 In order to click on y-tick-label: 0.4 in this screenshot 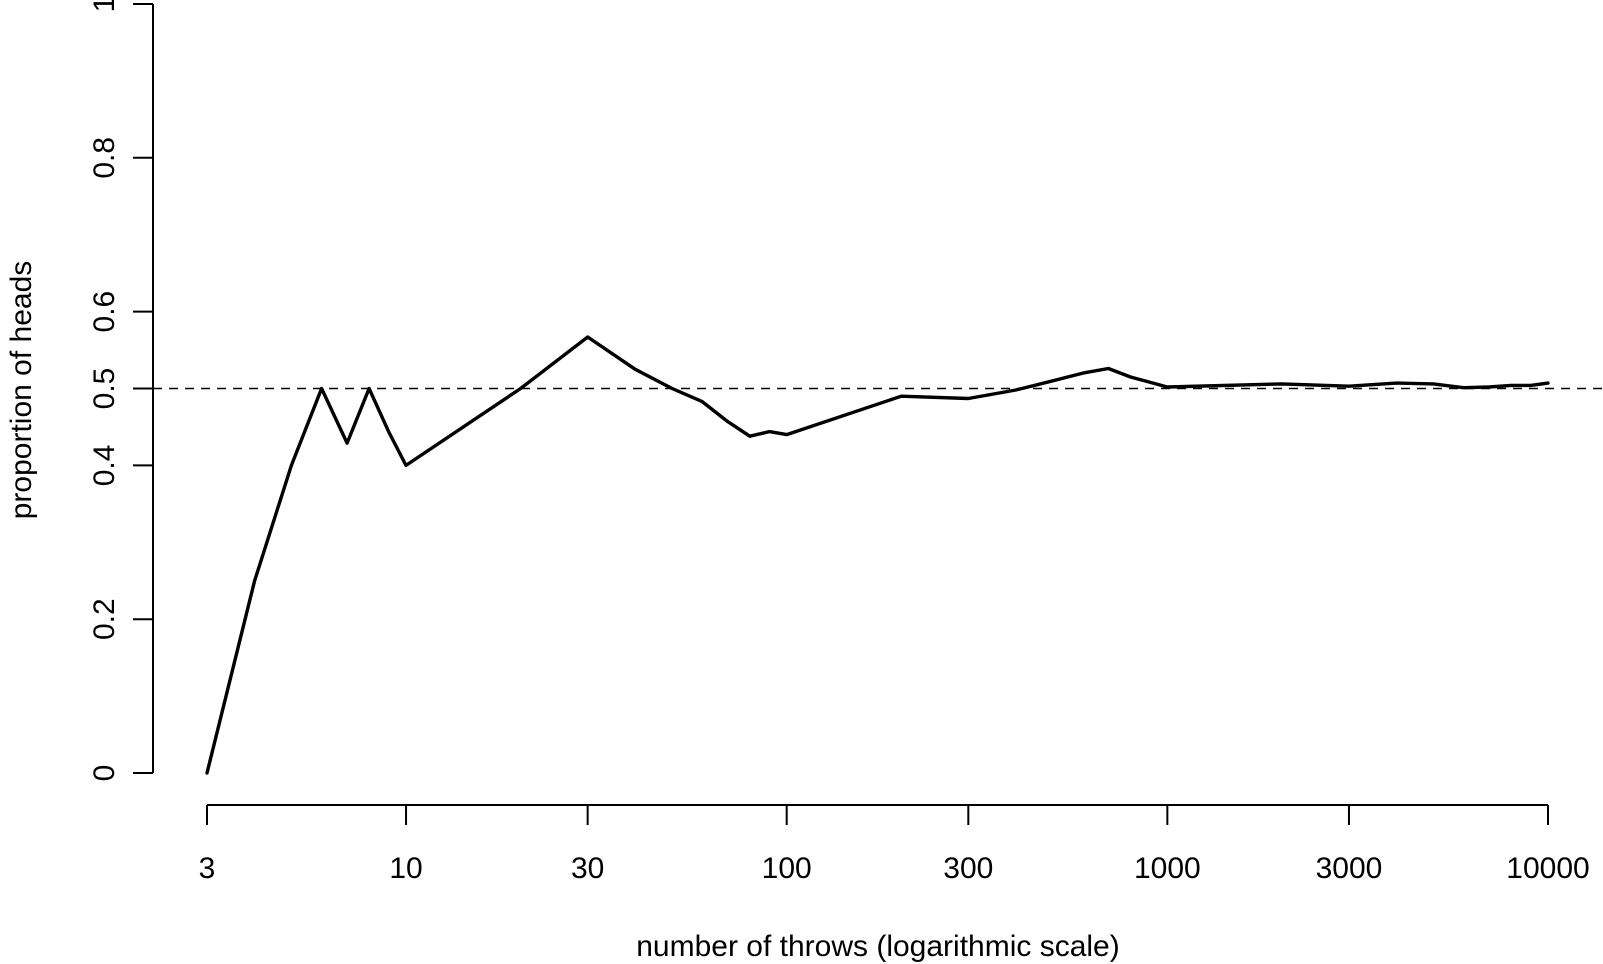, I will do `click(104, 466)`.